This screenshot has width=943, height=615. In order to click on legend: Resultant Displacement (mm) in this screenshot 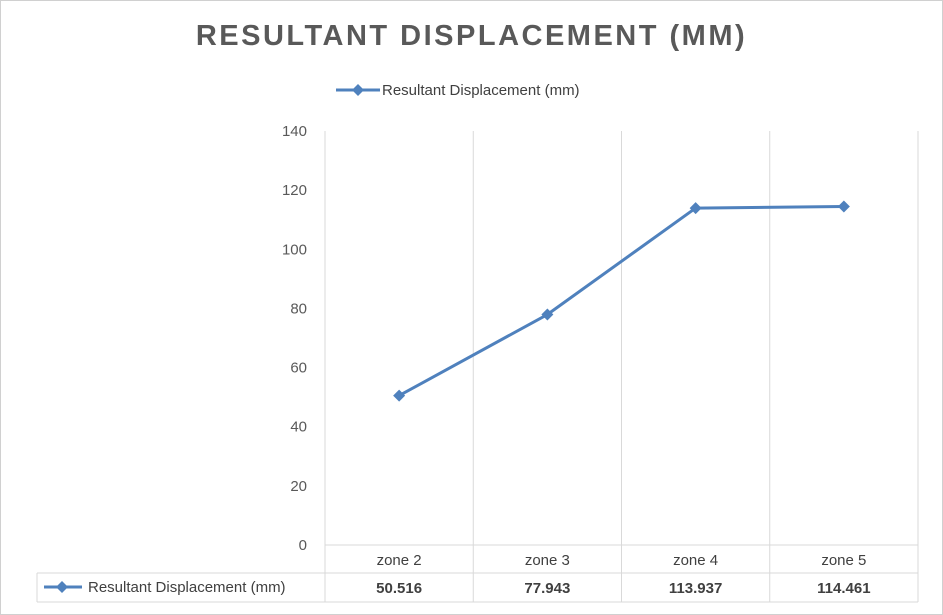, I will do `click(458, 90)`.